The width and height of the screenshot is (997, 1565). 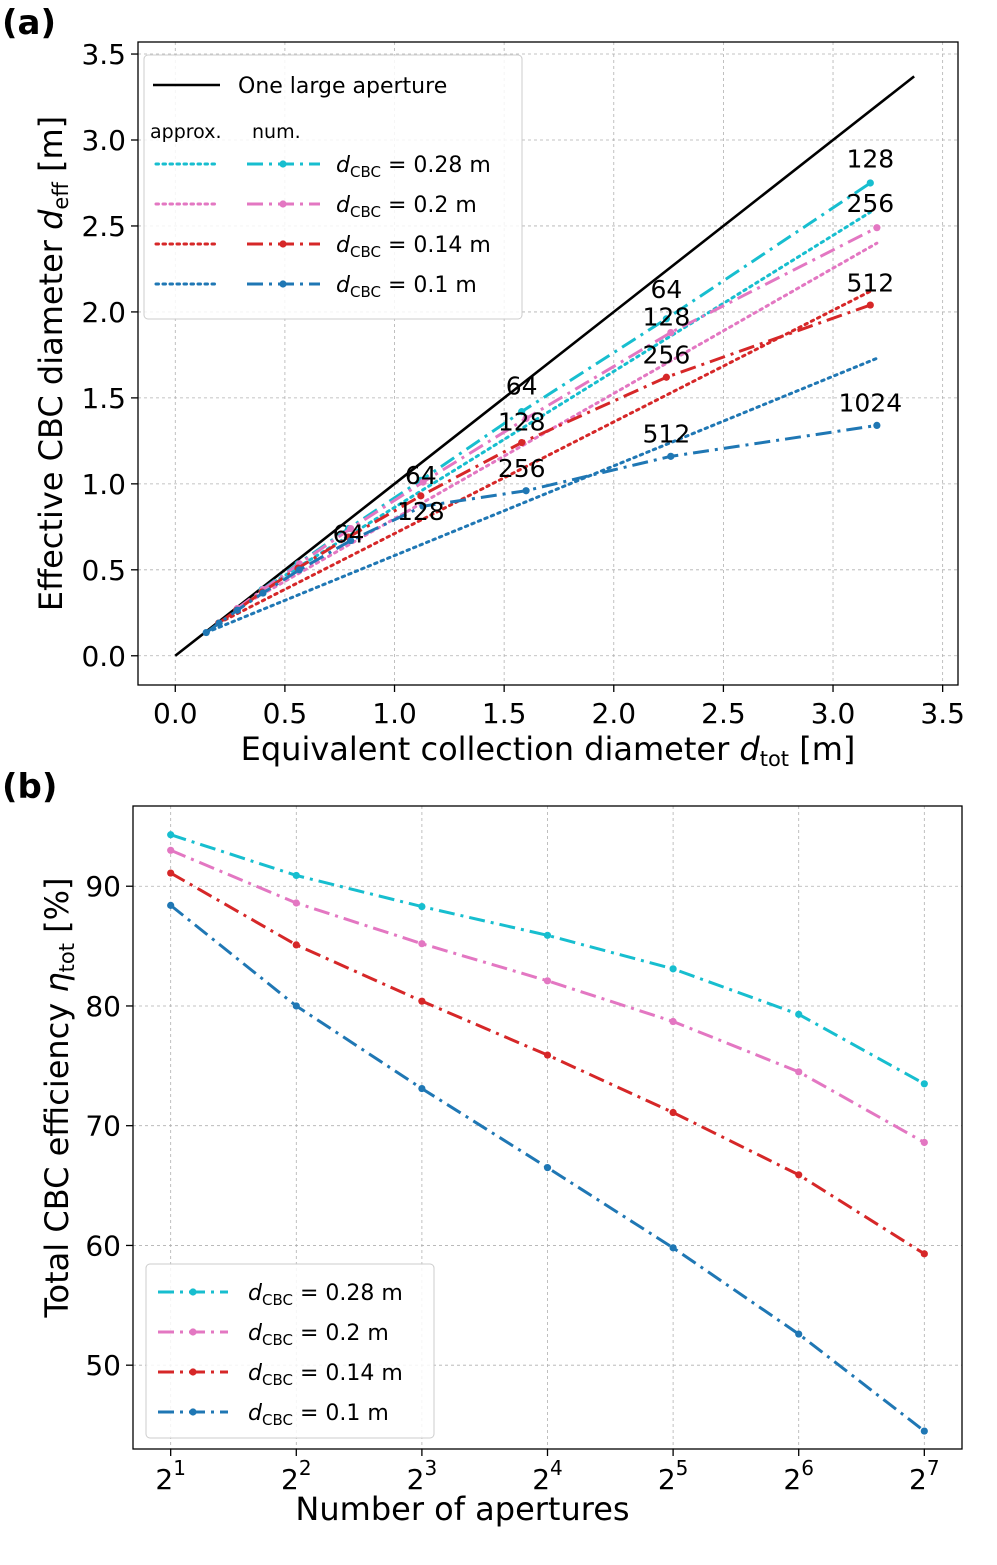 I want to click on x-axis-title: Equivalent collection diameter dtot [m], so click(x=548, y=750).